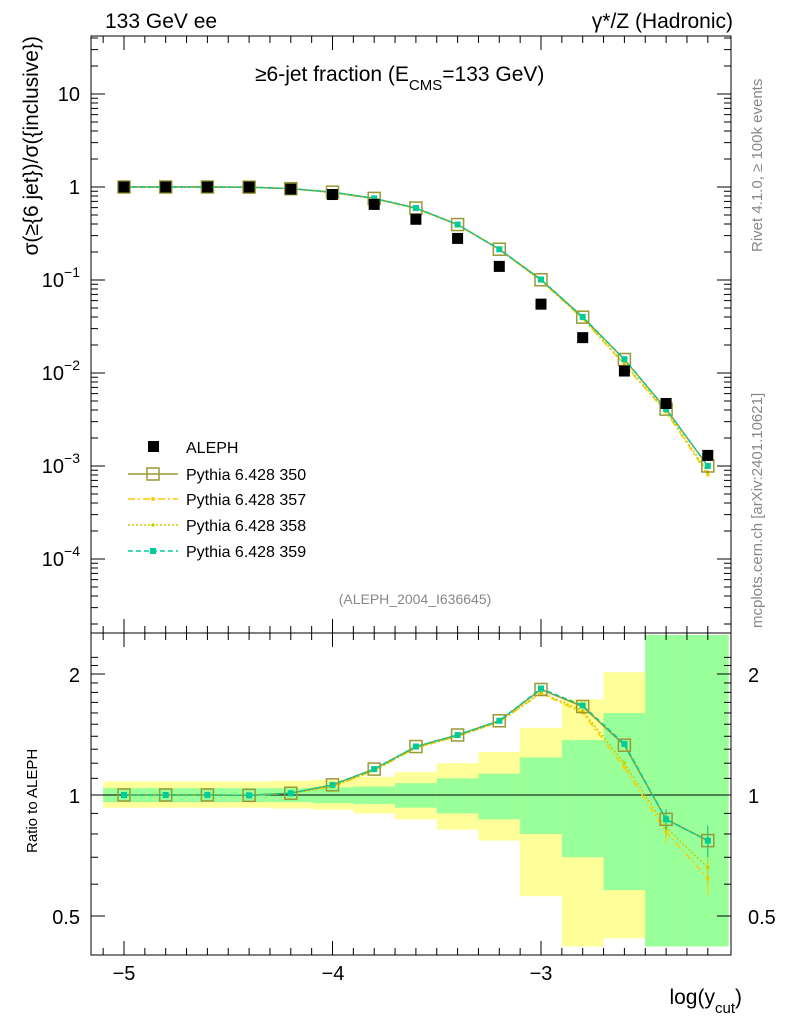 The image size is (786, 1024). What do you see at coordinates (705, 1001) in the screenshot?
I see `x-axis-title: log(ycut)` at bounding box center [705, 1001].